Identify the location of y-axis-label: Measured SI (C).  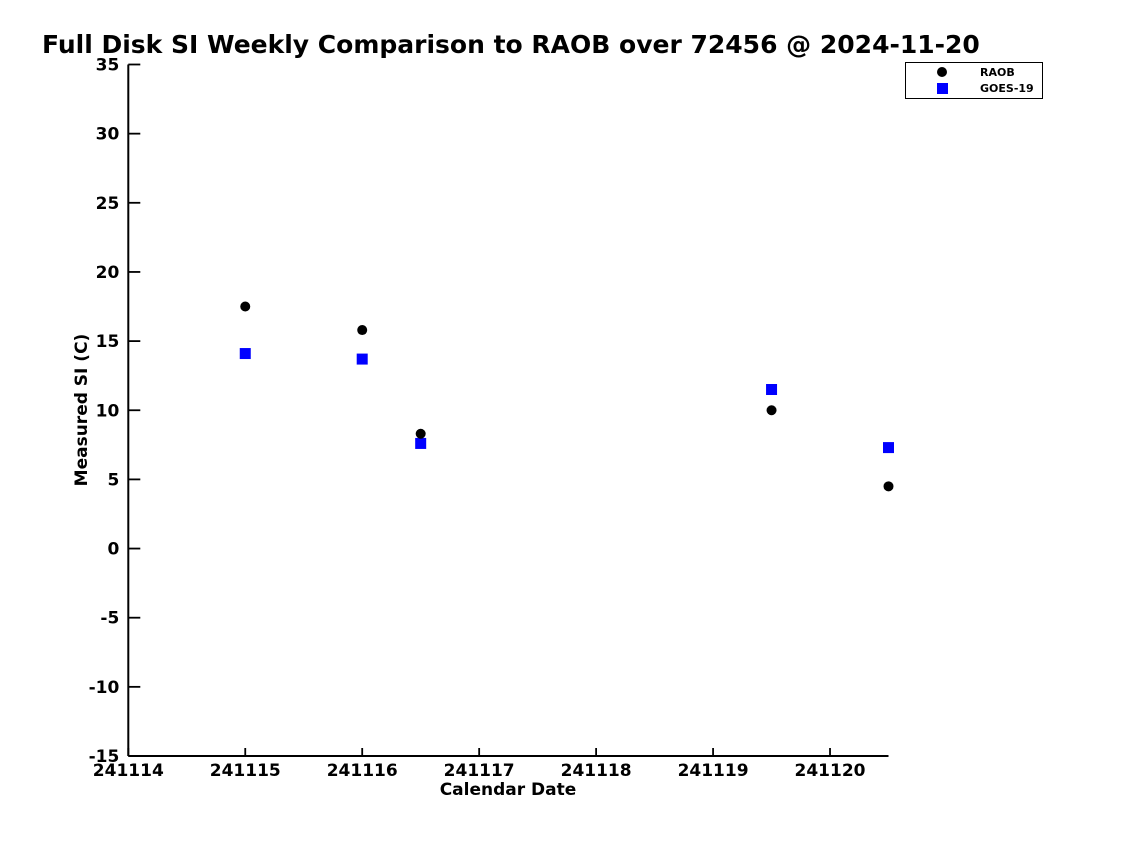
(82, 410).